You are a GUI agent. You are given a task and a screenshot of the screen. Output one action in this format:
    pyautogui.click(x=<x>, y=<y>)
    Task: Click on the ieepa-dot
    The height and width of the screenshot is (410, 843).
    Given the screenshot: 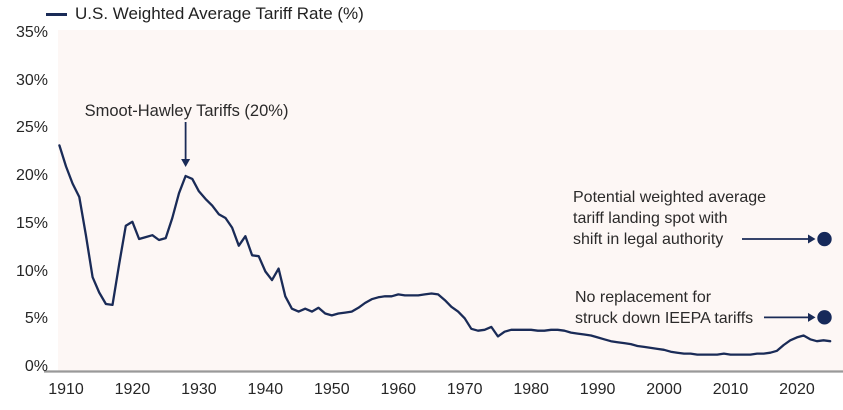 What is the action you would take?
    pyautogui.click(x=824, y=317)
    